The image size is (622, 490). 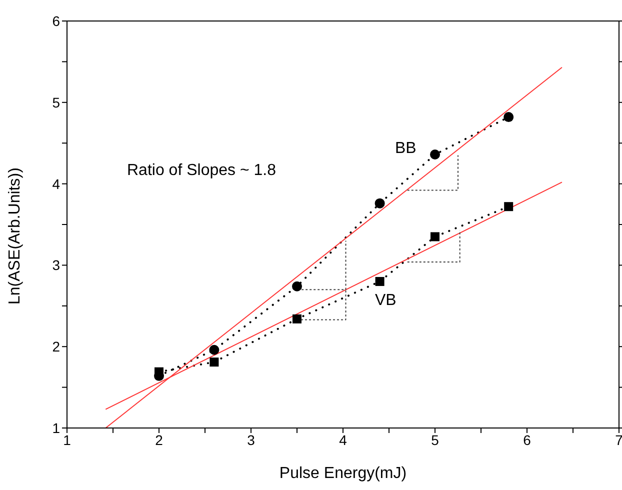 I want to click on annotation: Ratio of Slopes ~ 1.8, so click(x=201, y=171).